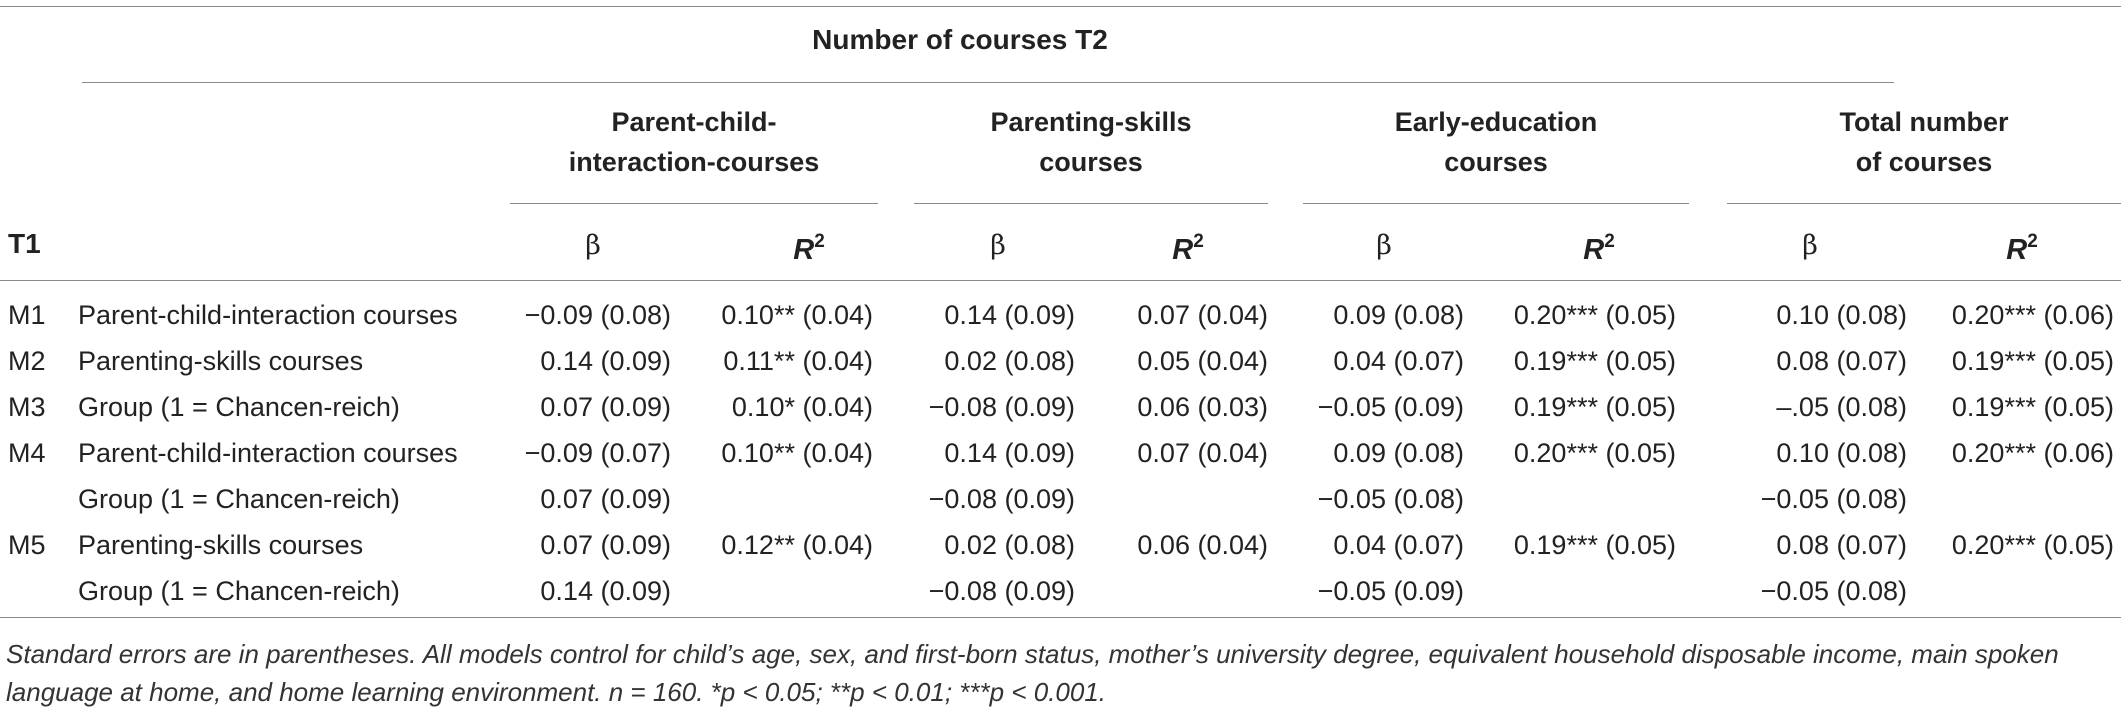 The height and width of the screenshot is (711, 2121). Describe the element at coordinates (1841, 407) in the screenshot. I see `beta-cell: –.05 (0.08)` at that location.